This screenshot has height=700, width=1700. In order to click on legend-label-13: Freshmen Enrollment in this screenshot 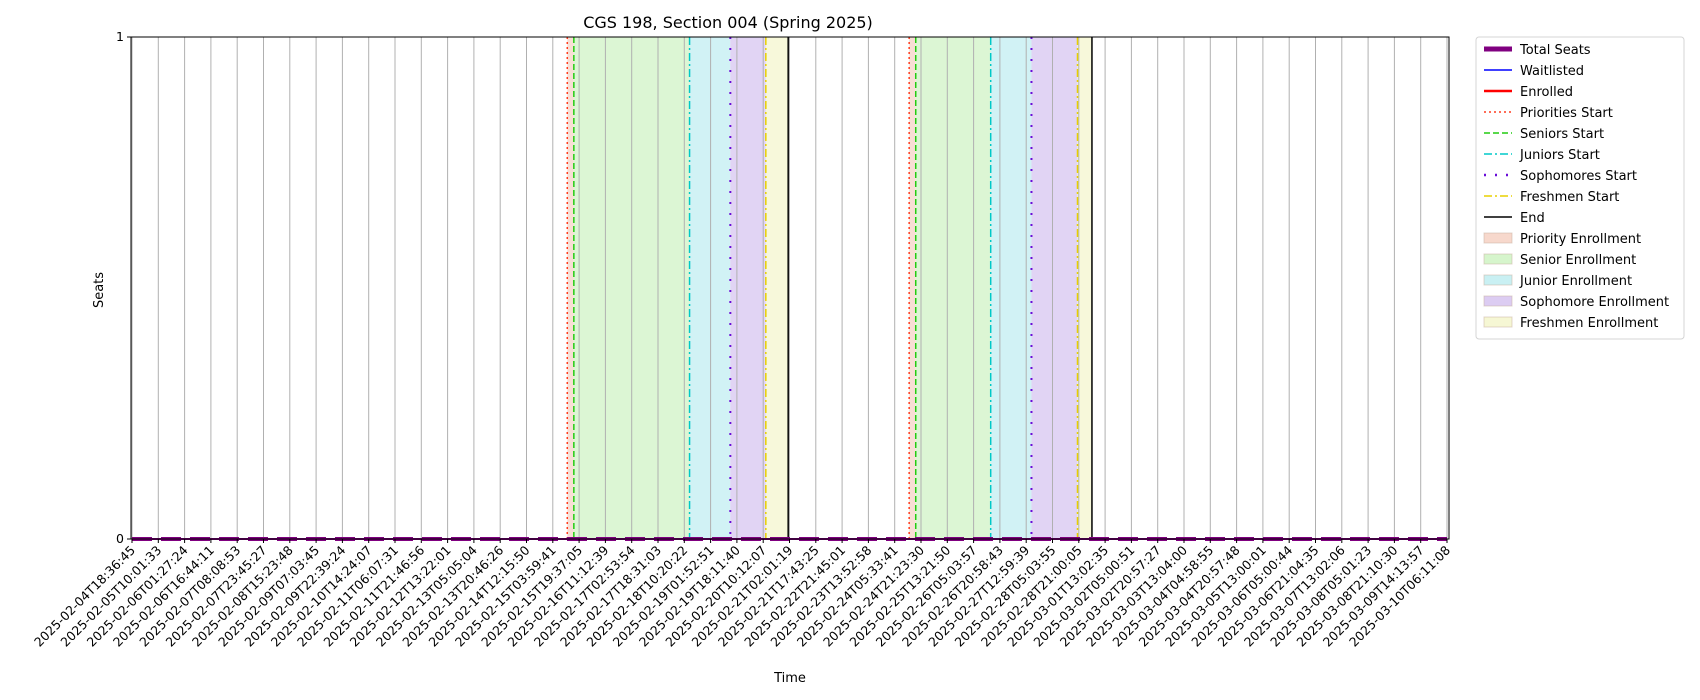, I will do `click(1589, 323)`.